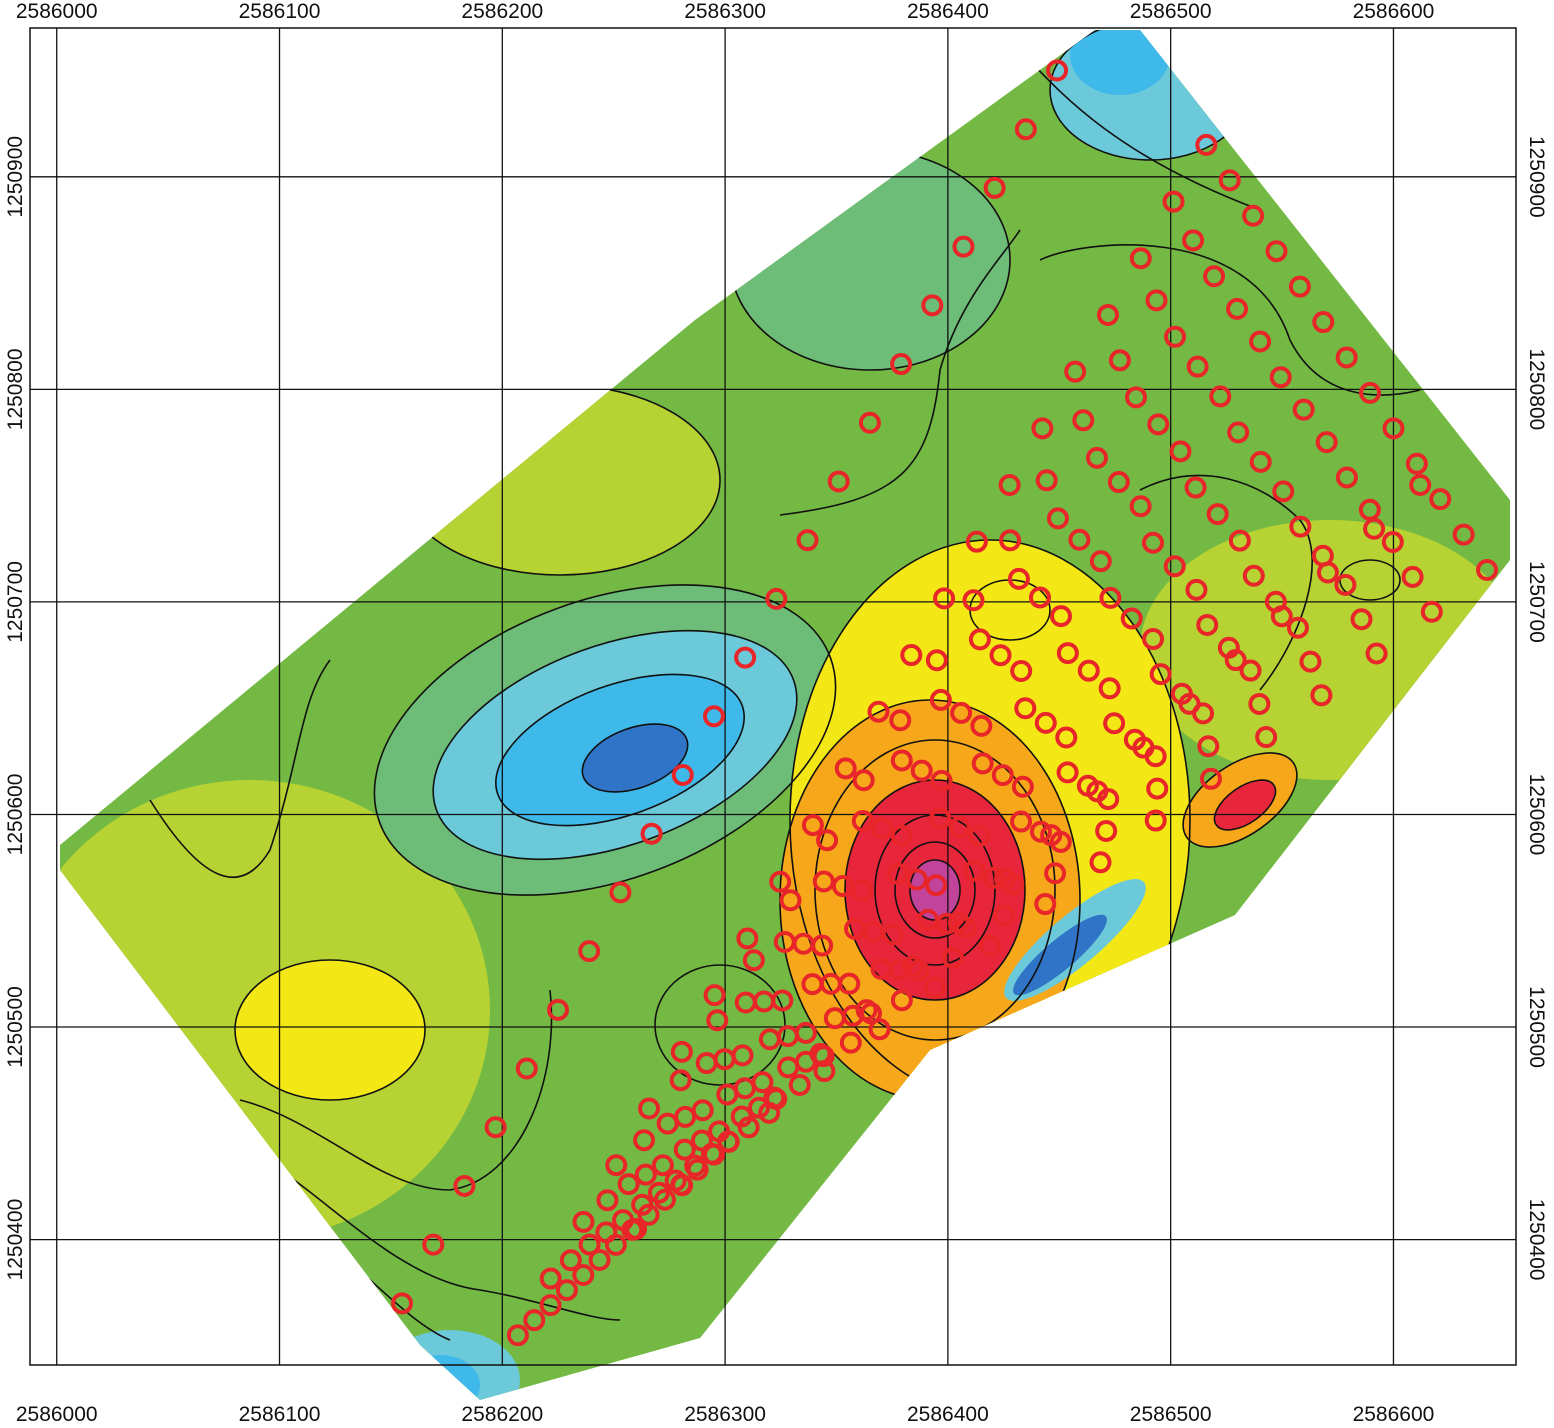 The image size is (1554, 1428). I want to click on y-tick-label-right: 1250600, so click(1536, 815).